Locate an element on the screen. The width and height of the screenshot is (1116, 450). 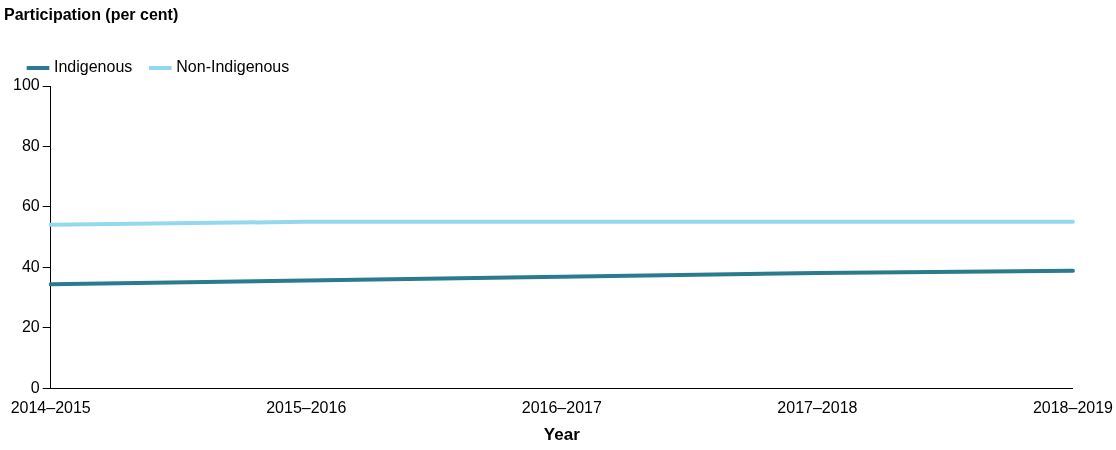
y-tick-label: 40 is located at coordinates (30, 266).